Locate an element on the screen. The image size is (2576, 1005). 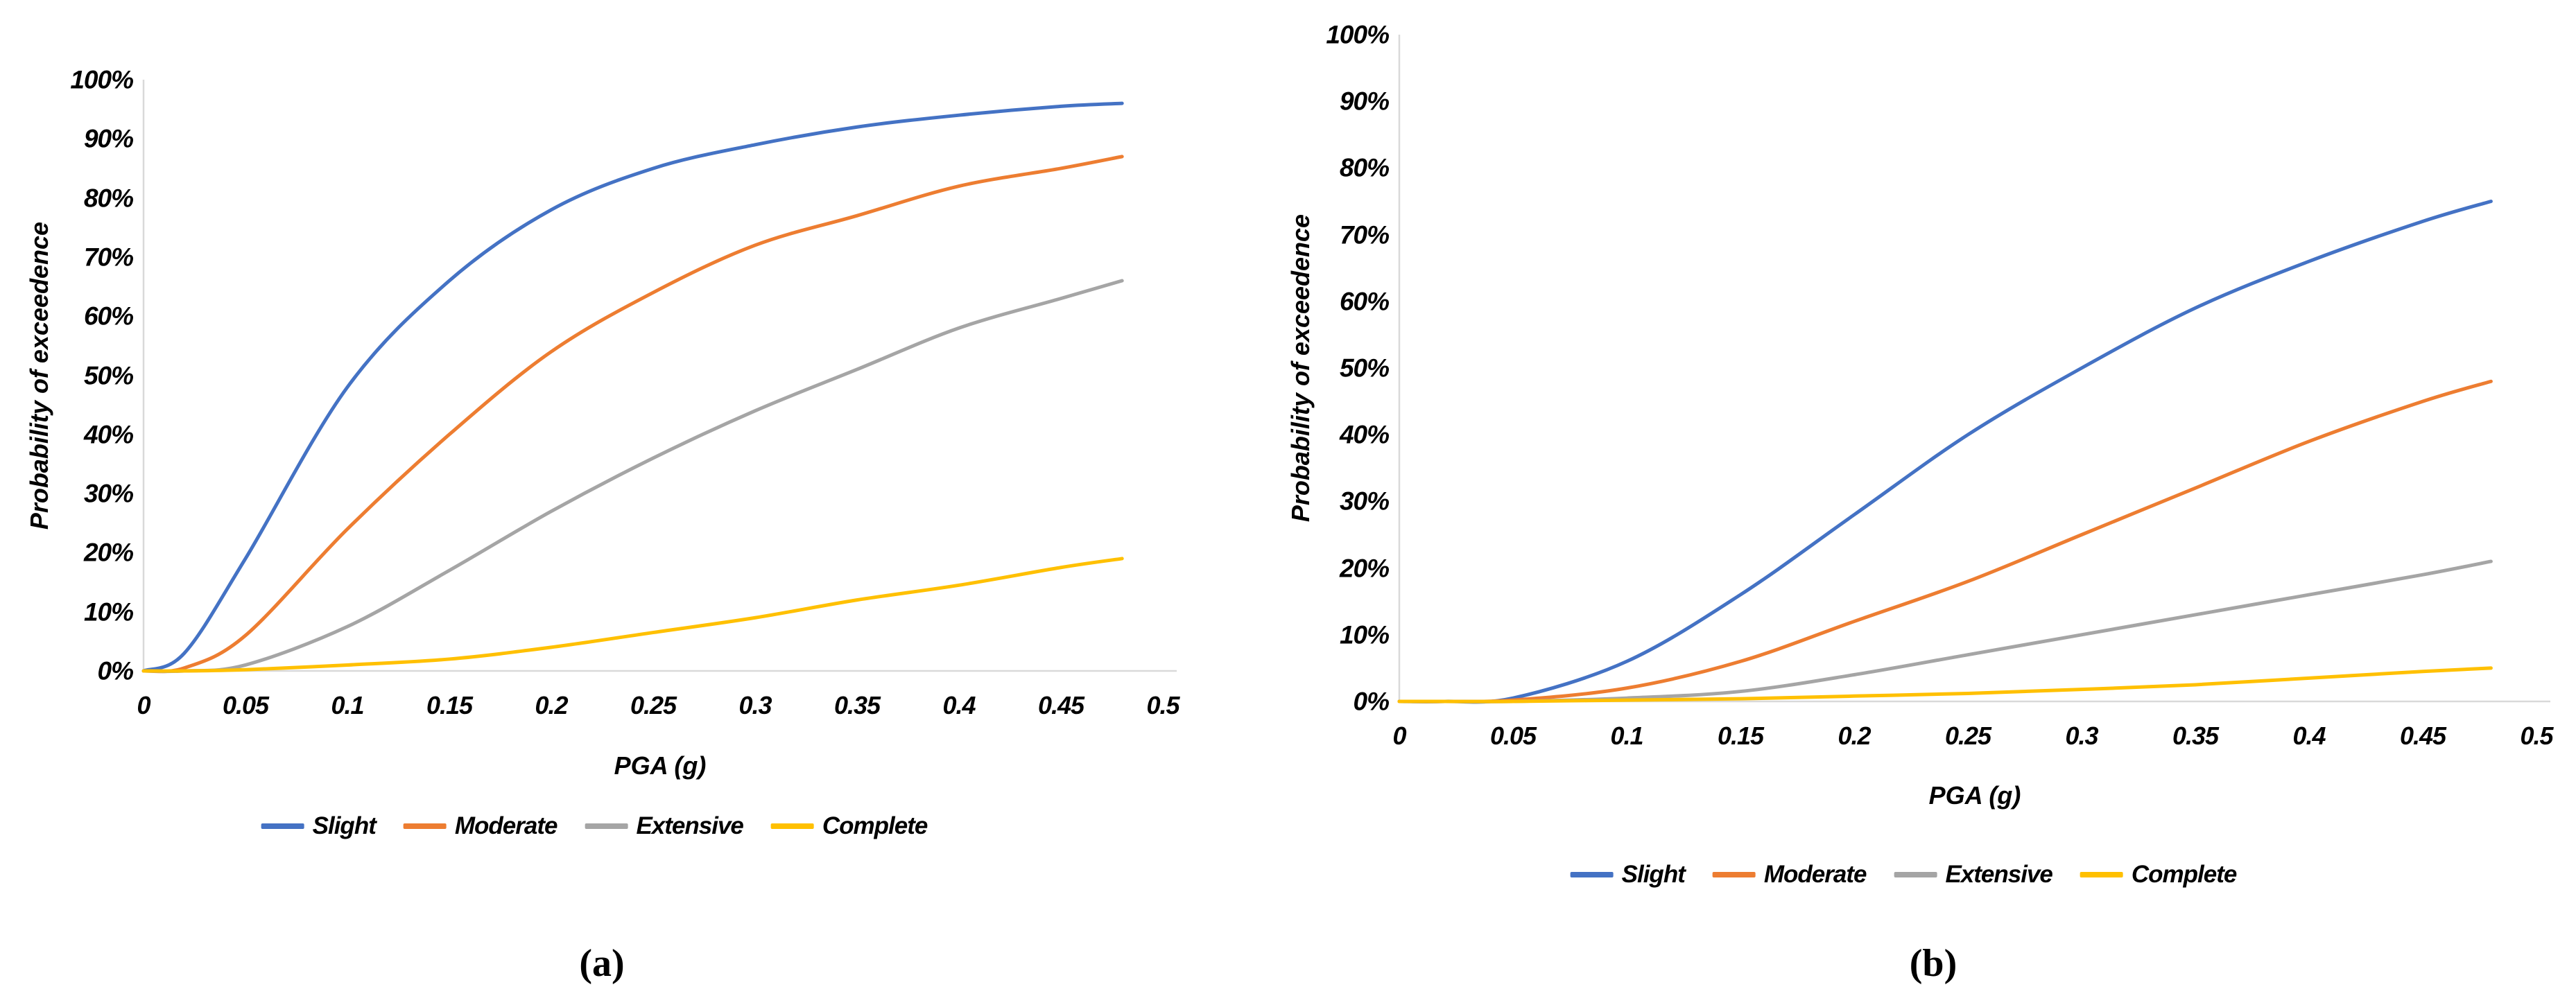
x-tick-b-0.5: 0.5 is located at coordinates (2536, 736).